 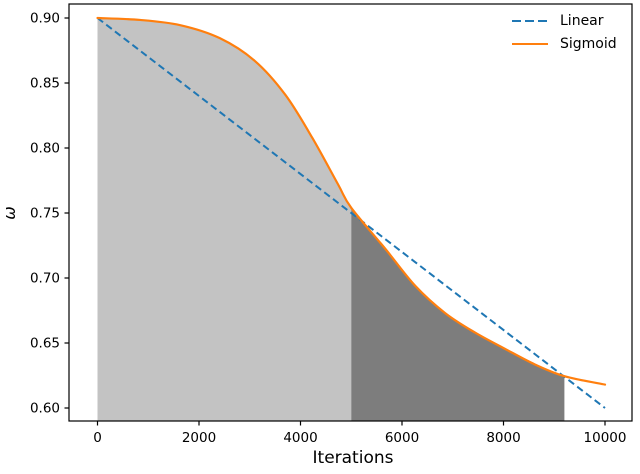 What do you see at coordinates (353, 458) in the screenshot?
I see `x-axis-label: Iterations` at bounding box center [353, 458].